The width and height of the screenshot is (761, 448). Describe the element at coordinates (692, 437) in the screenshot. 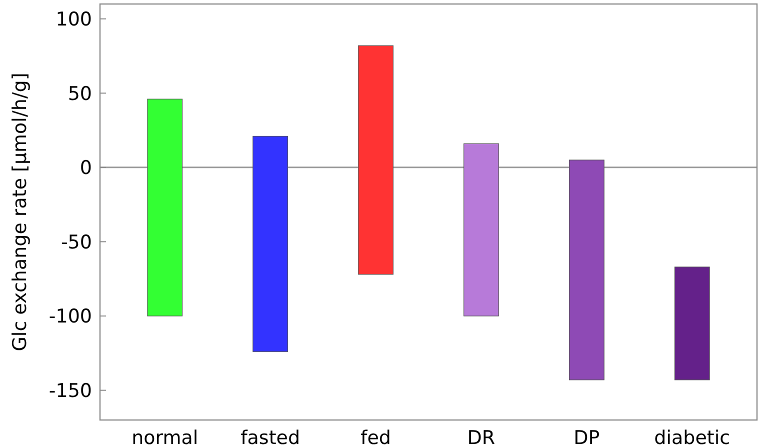

I see `x-tick-label: diabetic` at that location.